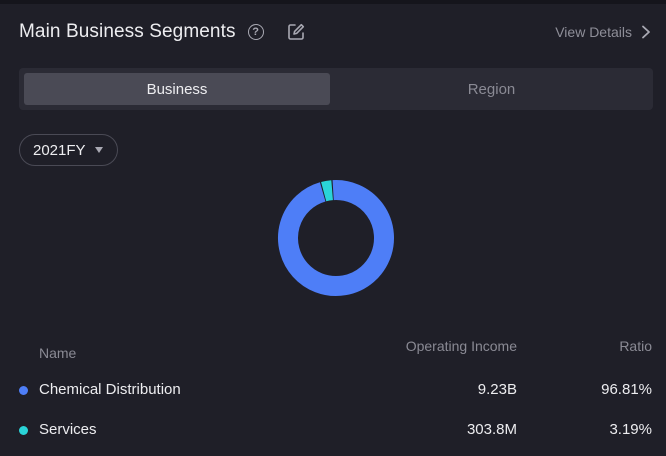 The height and width of the screenshot is (456, 666). What do you see at coordinates (333, 390) in the screenshot?
I see `table-row: Chemical Distribution 9.23B 96.81%` at bounding box center [333, 390].